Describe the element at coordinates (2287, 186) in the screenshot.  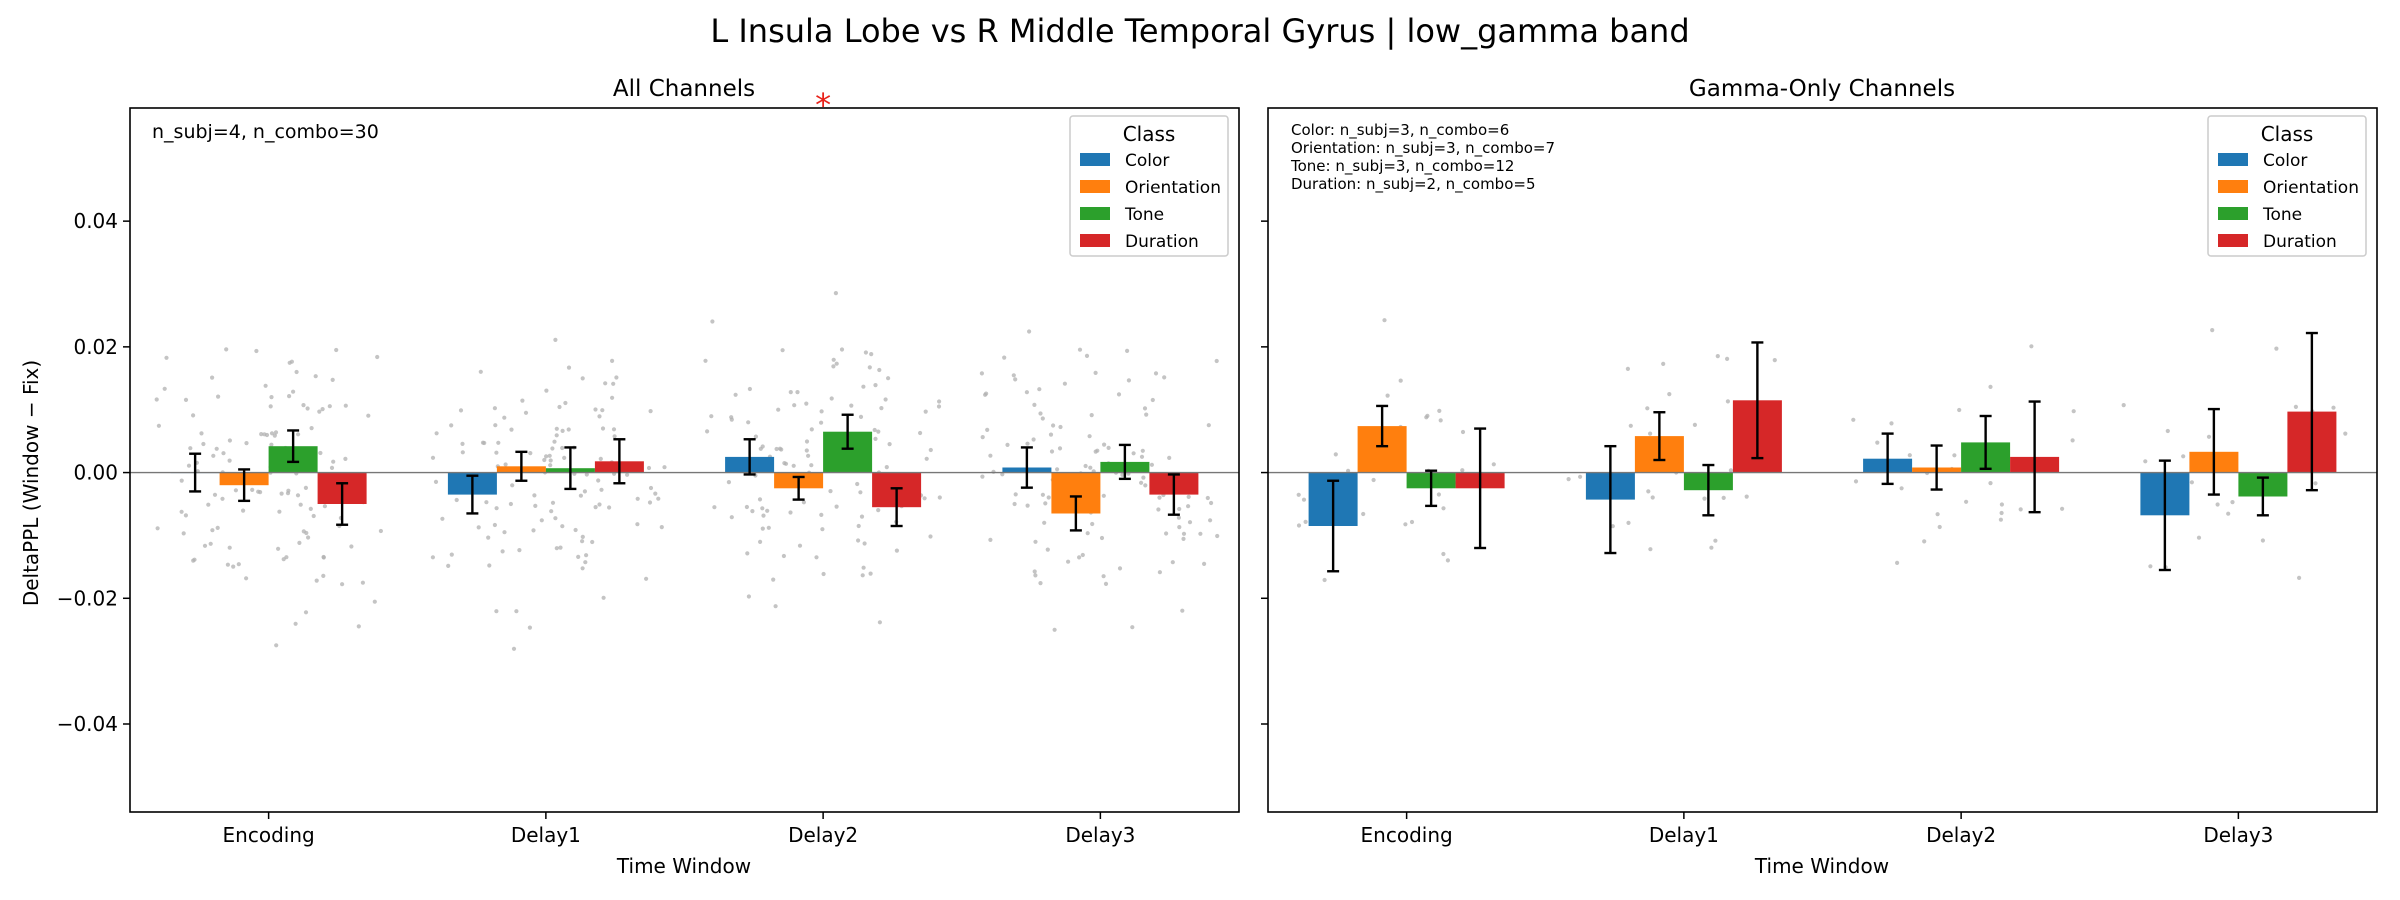
I see `legend: Class Color Orientation Tone Duration` at that location.